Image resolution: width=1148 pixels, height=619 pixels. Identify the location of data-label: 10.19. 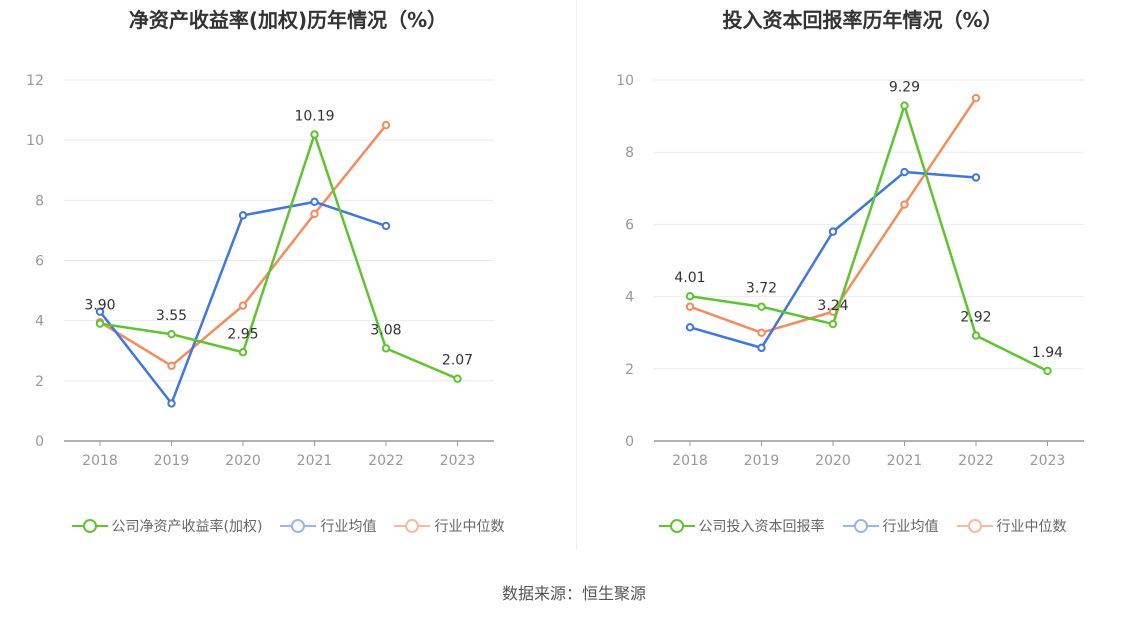
(314, 116).